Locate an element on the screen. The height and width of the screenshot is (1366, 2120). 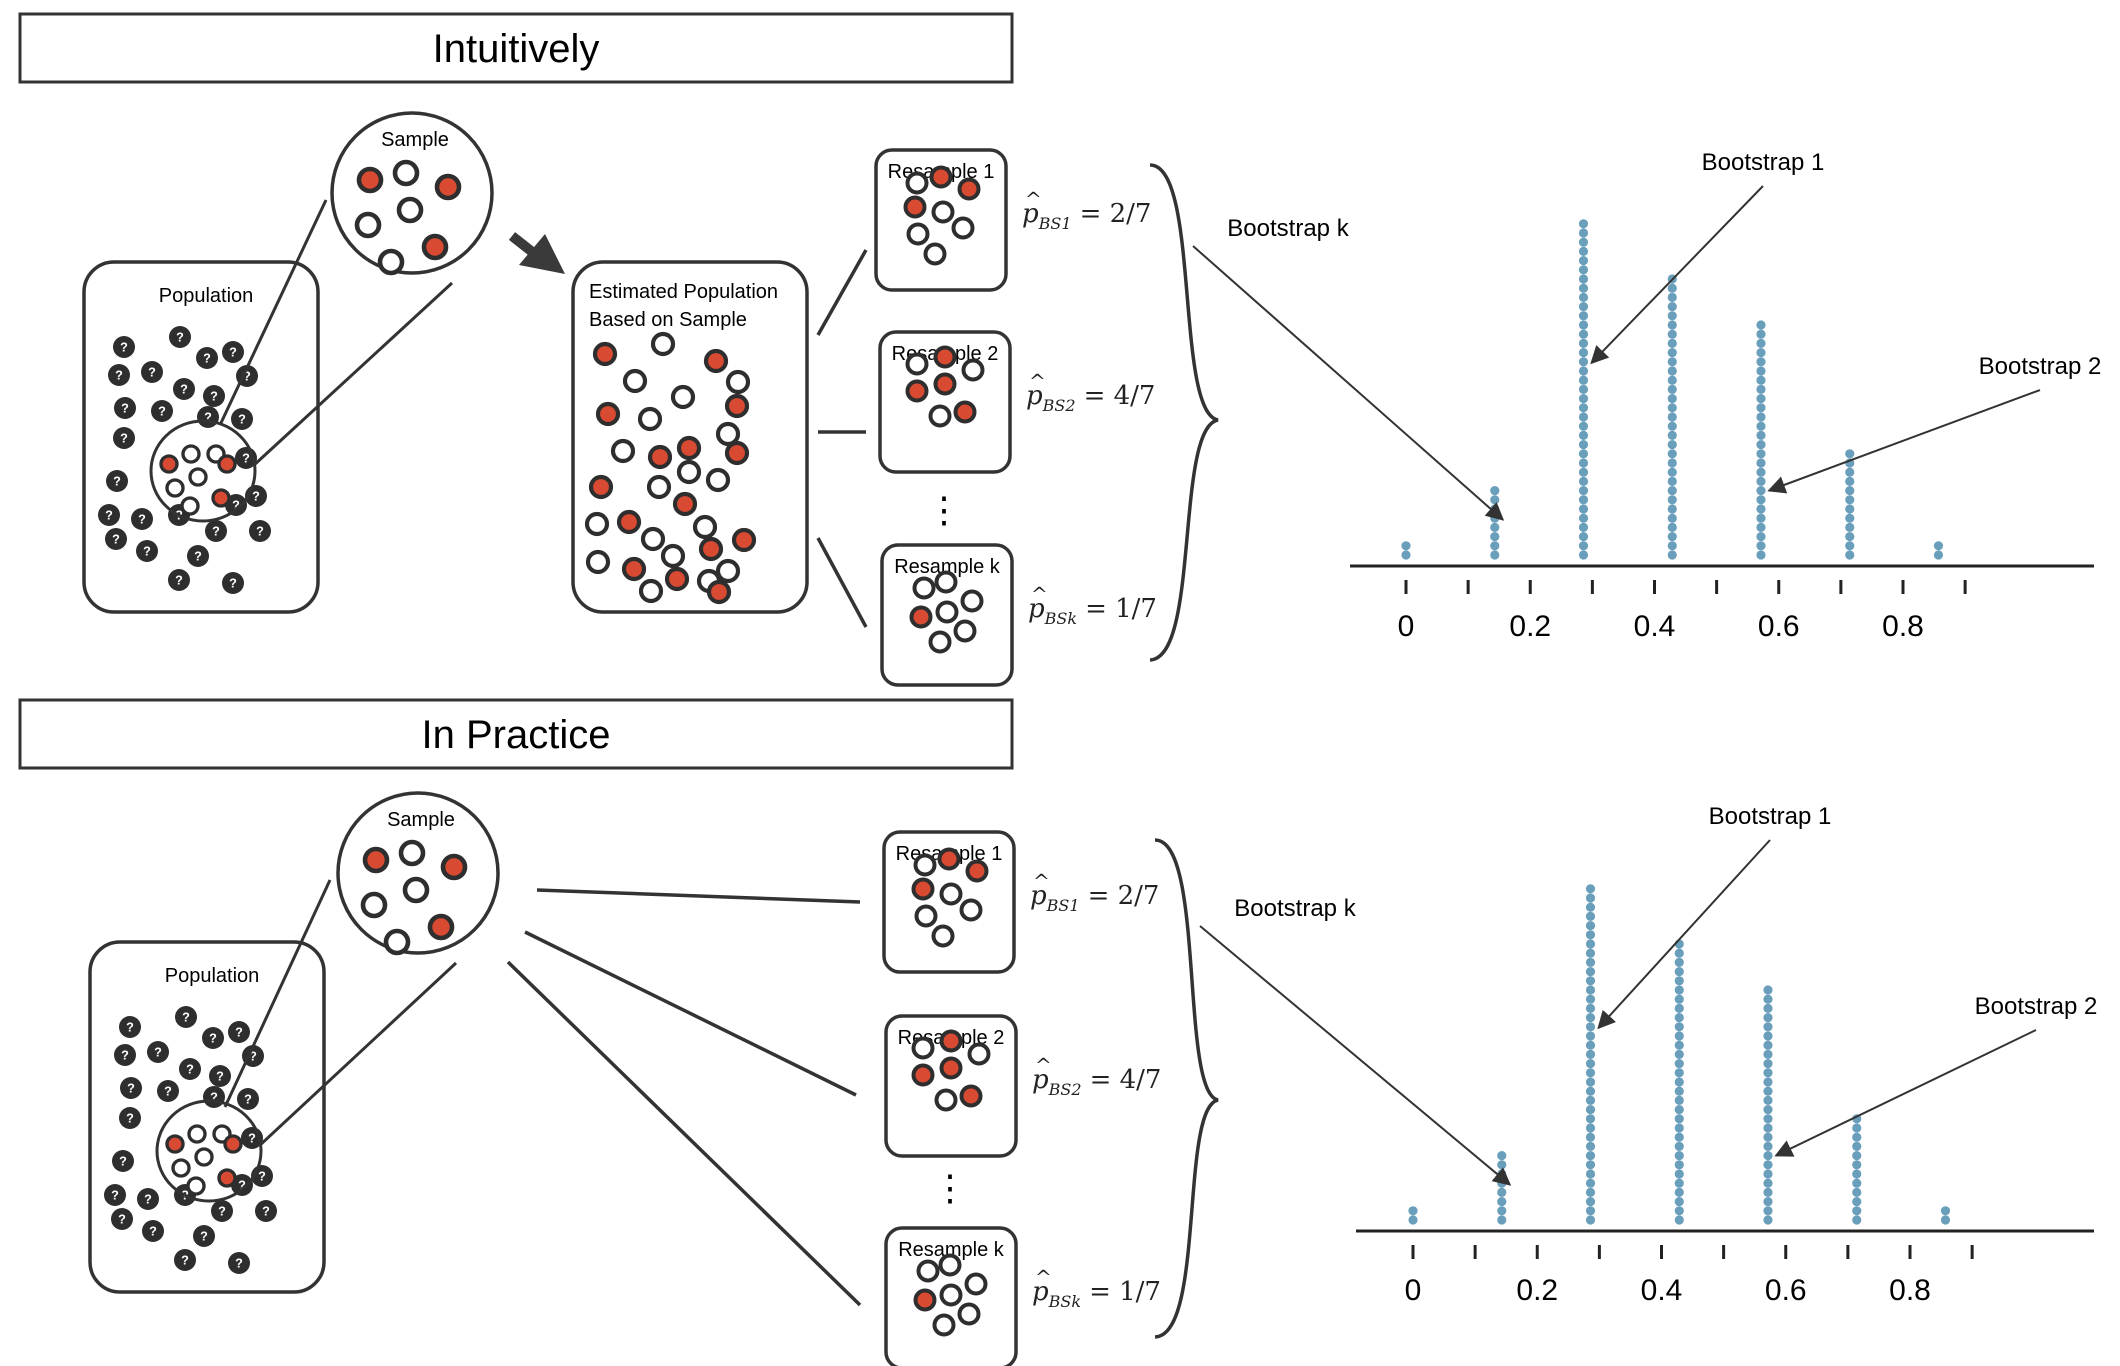
connector-line is located at coordinates (842, 292).